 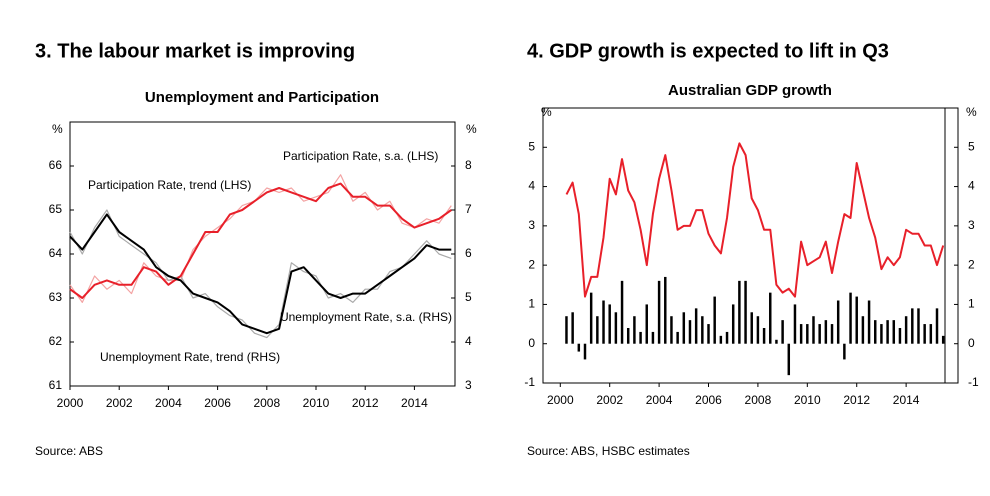 What do you see at coordinates (529, 382) in the screenshot?
I see `y-tick-label: -1` at bounding box center [529, 382].